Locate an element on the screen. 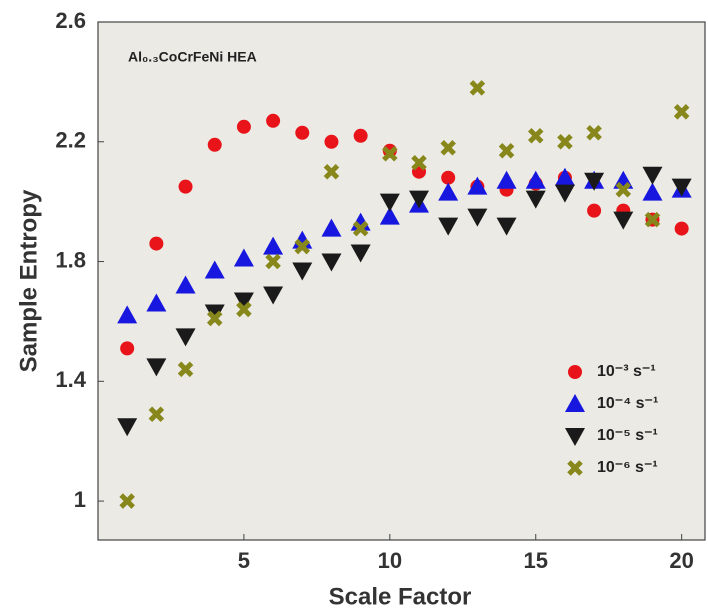 Image resolution: width=708 pixels, height=616 pixels. x-tick-label: 5 is located at coordinates (244, 560).